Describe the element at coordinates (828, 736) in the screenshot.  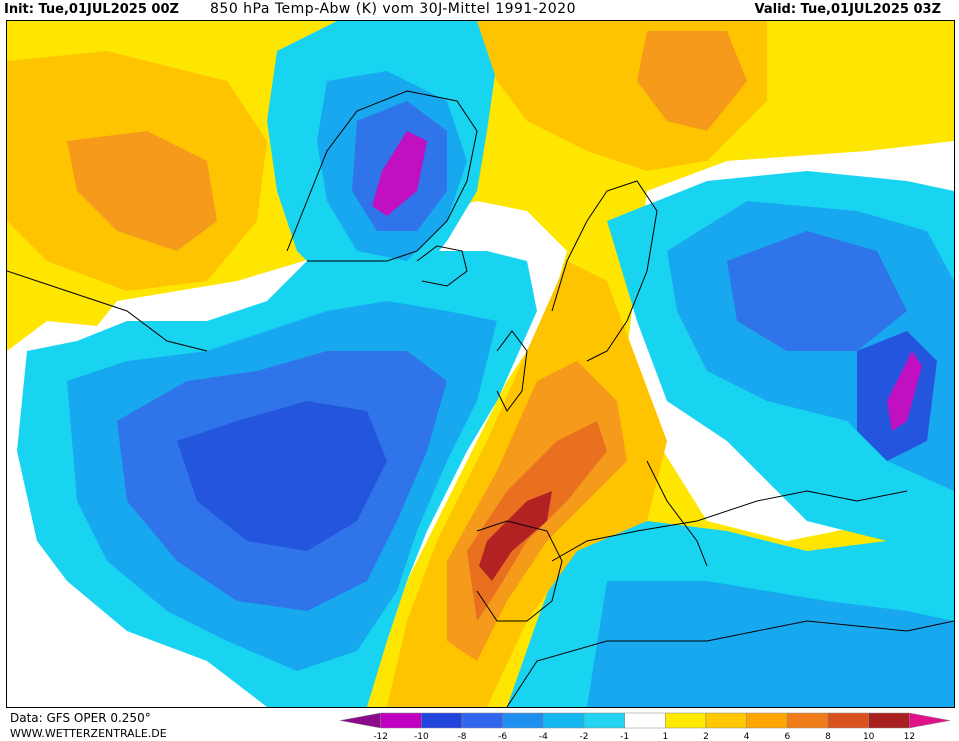
I see `legend-tick-label: 8` at that location.